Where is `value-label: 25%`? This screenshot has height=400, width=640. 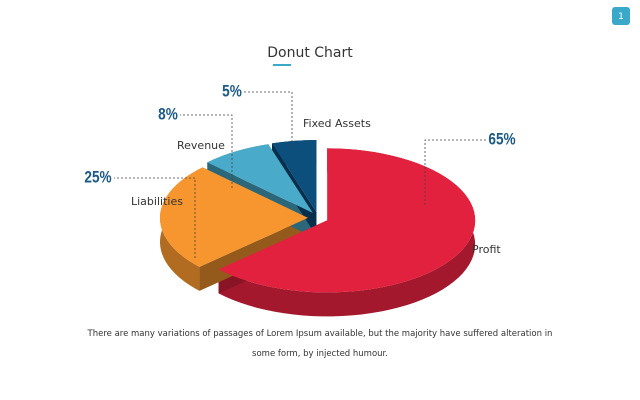 value-label: 25% is located at coordinates (97, 177).